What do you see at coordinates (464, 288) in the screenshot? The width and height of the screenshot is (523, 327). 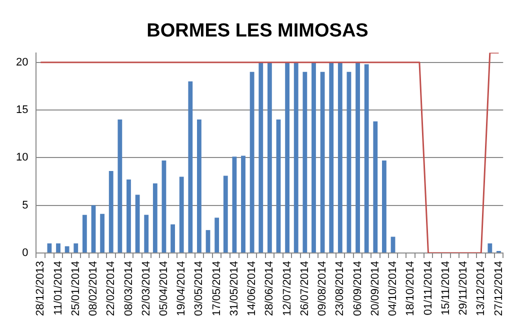 I see `x-tick-label: 29/11/2014` at bounding box center [464, 288].